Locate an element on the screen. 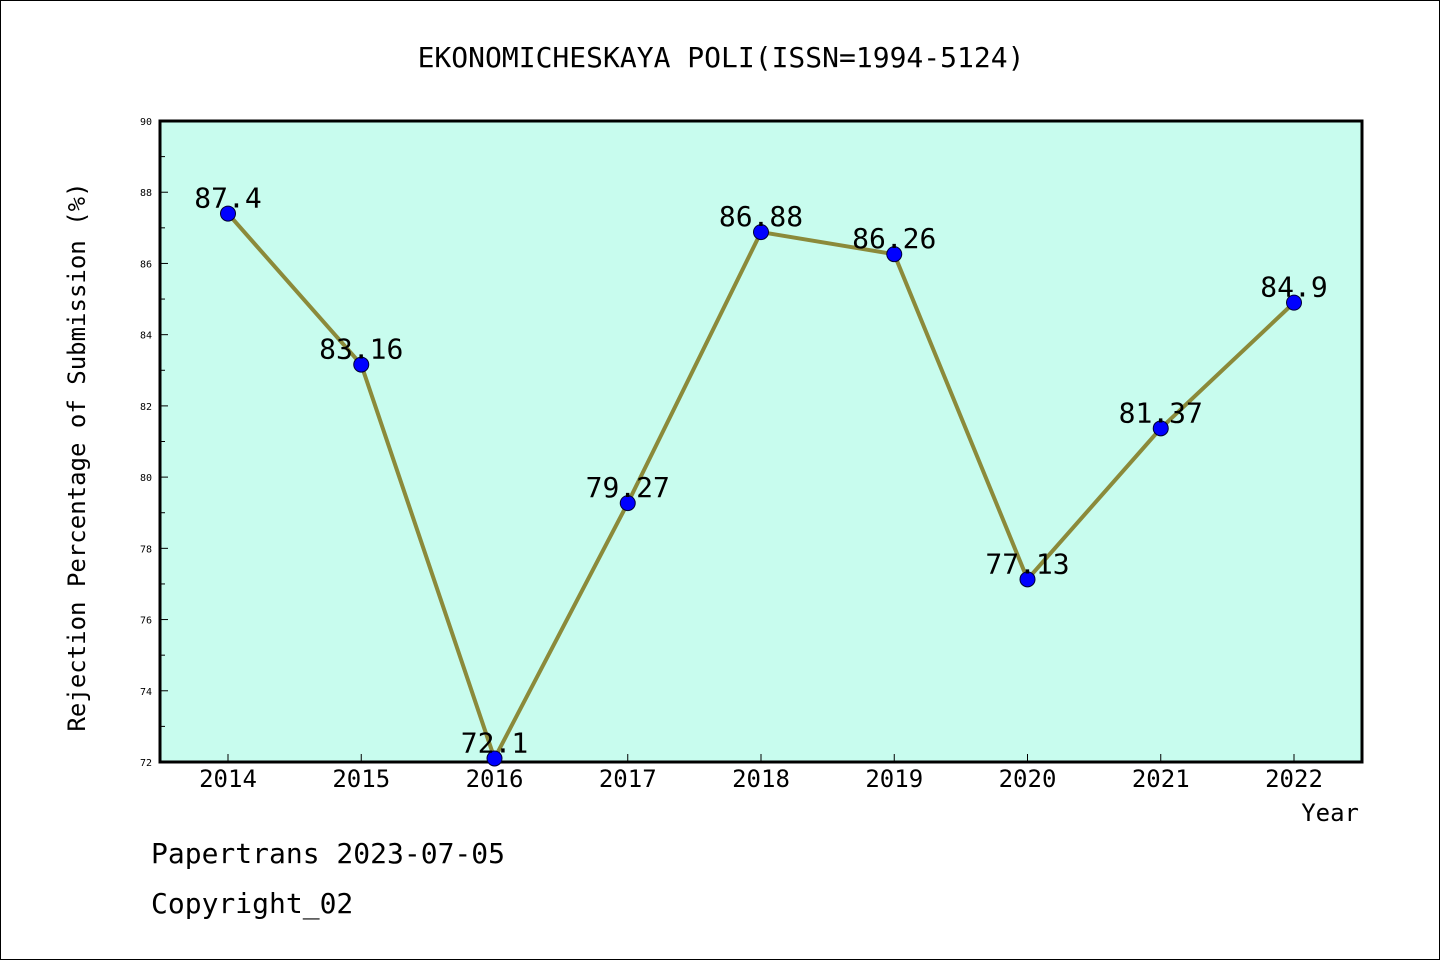  x-tick-label: 2014 is located at coordinates (228, 779).